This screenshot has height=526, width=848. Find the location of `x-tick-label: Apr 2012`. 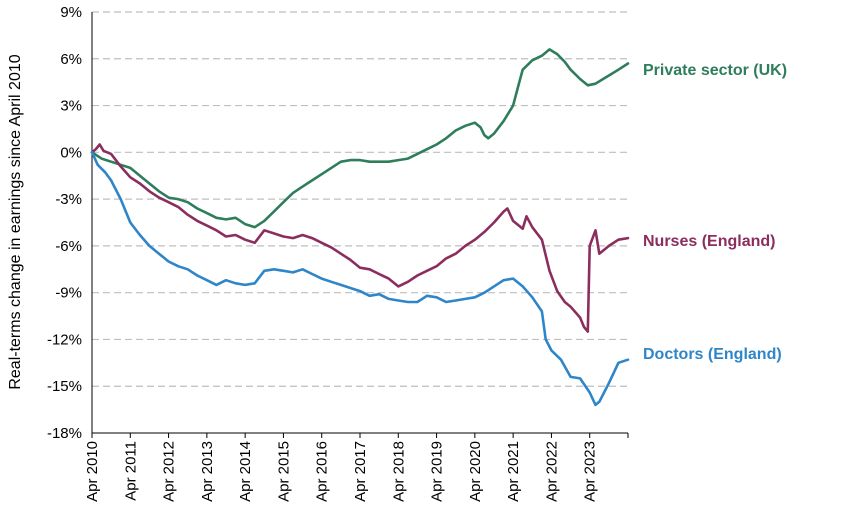

x-tick-label: Apr 2012 is located at coordinates (169, 471).